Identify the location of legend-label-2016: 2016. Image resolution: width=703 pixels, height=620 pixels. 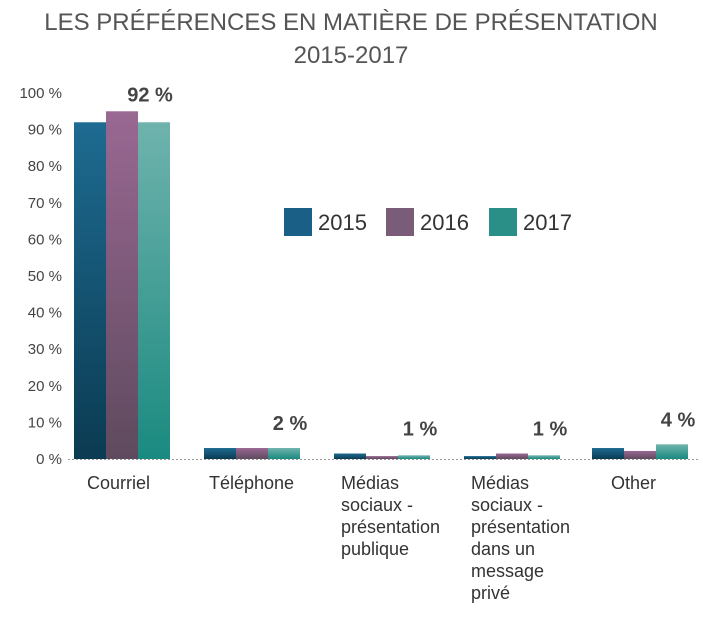
(444, 222).